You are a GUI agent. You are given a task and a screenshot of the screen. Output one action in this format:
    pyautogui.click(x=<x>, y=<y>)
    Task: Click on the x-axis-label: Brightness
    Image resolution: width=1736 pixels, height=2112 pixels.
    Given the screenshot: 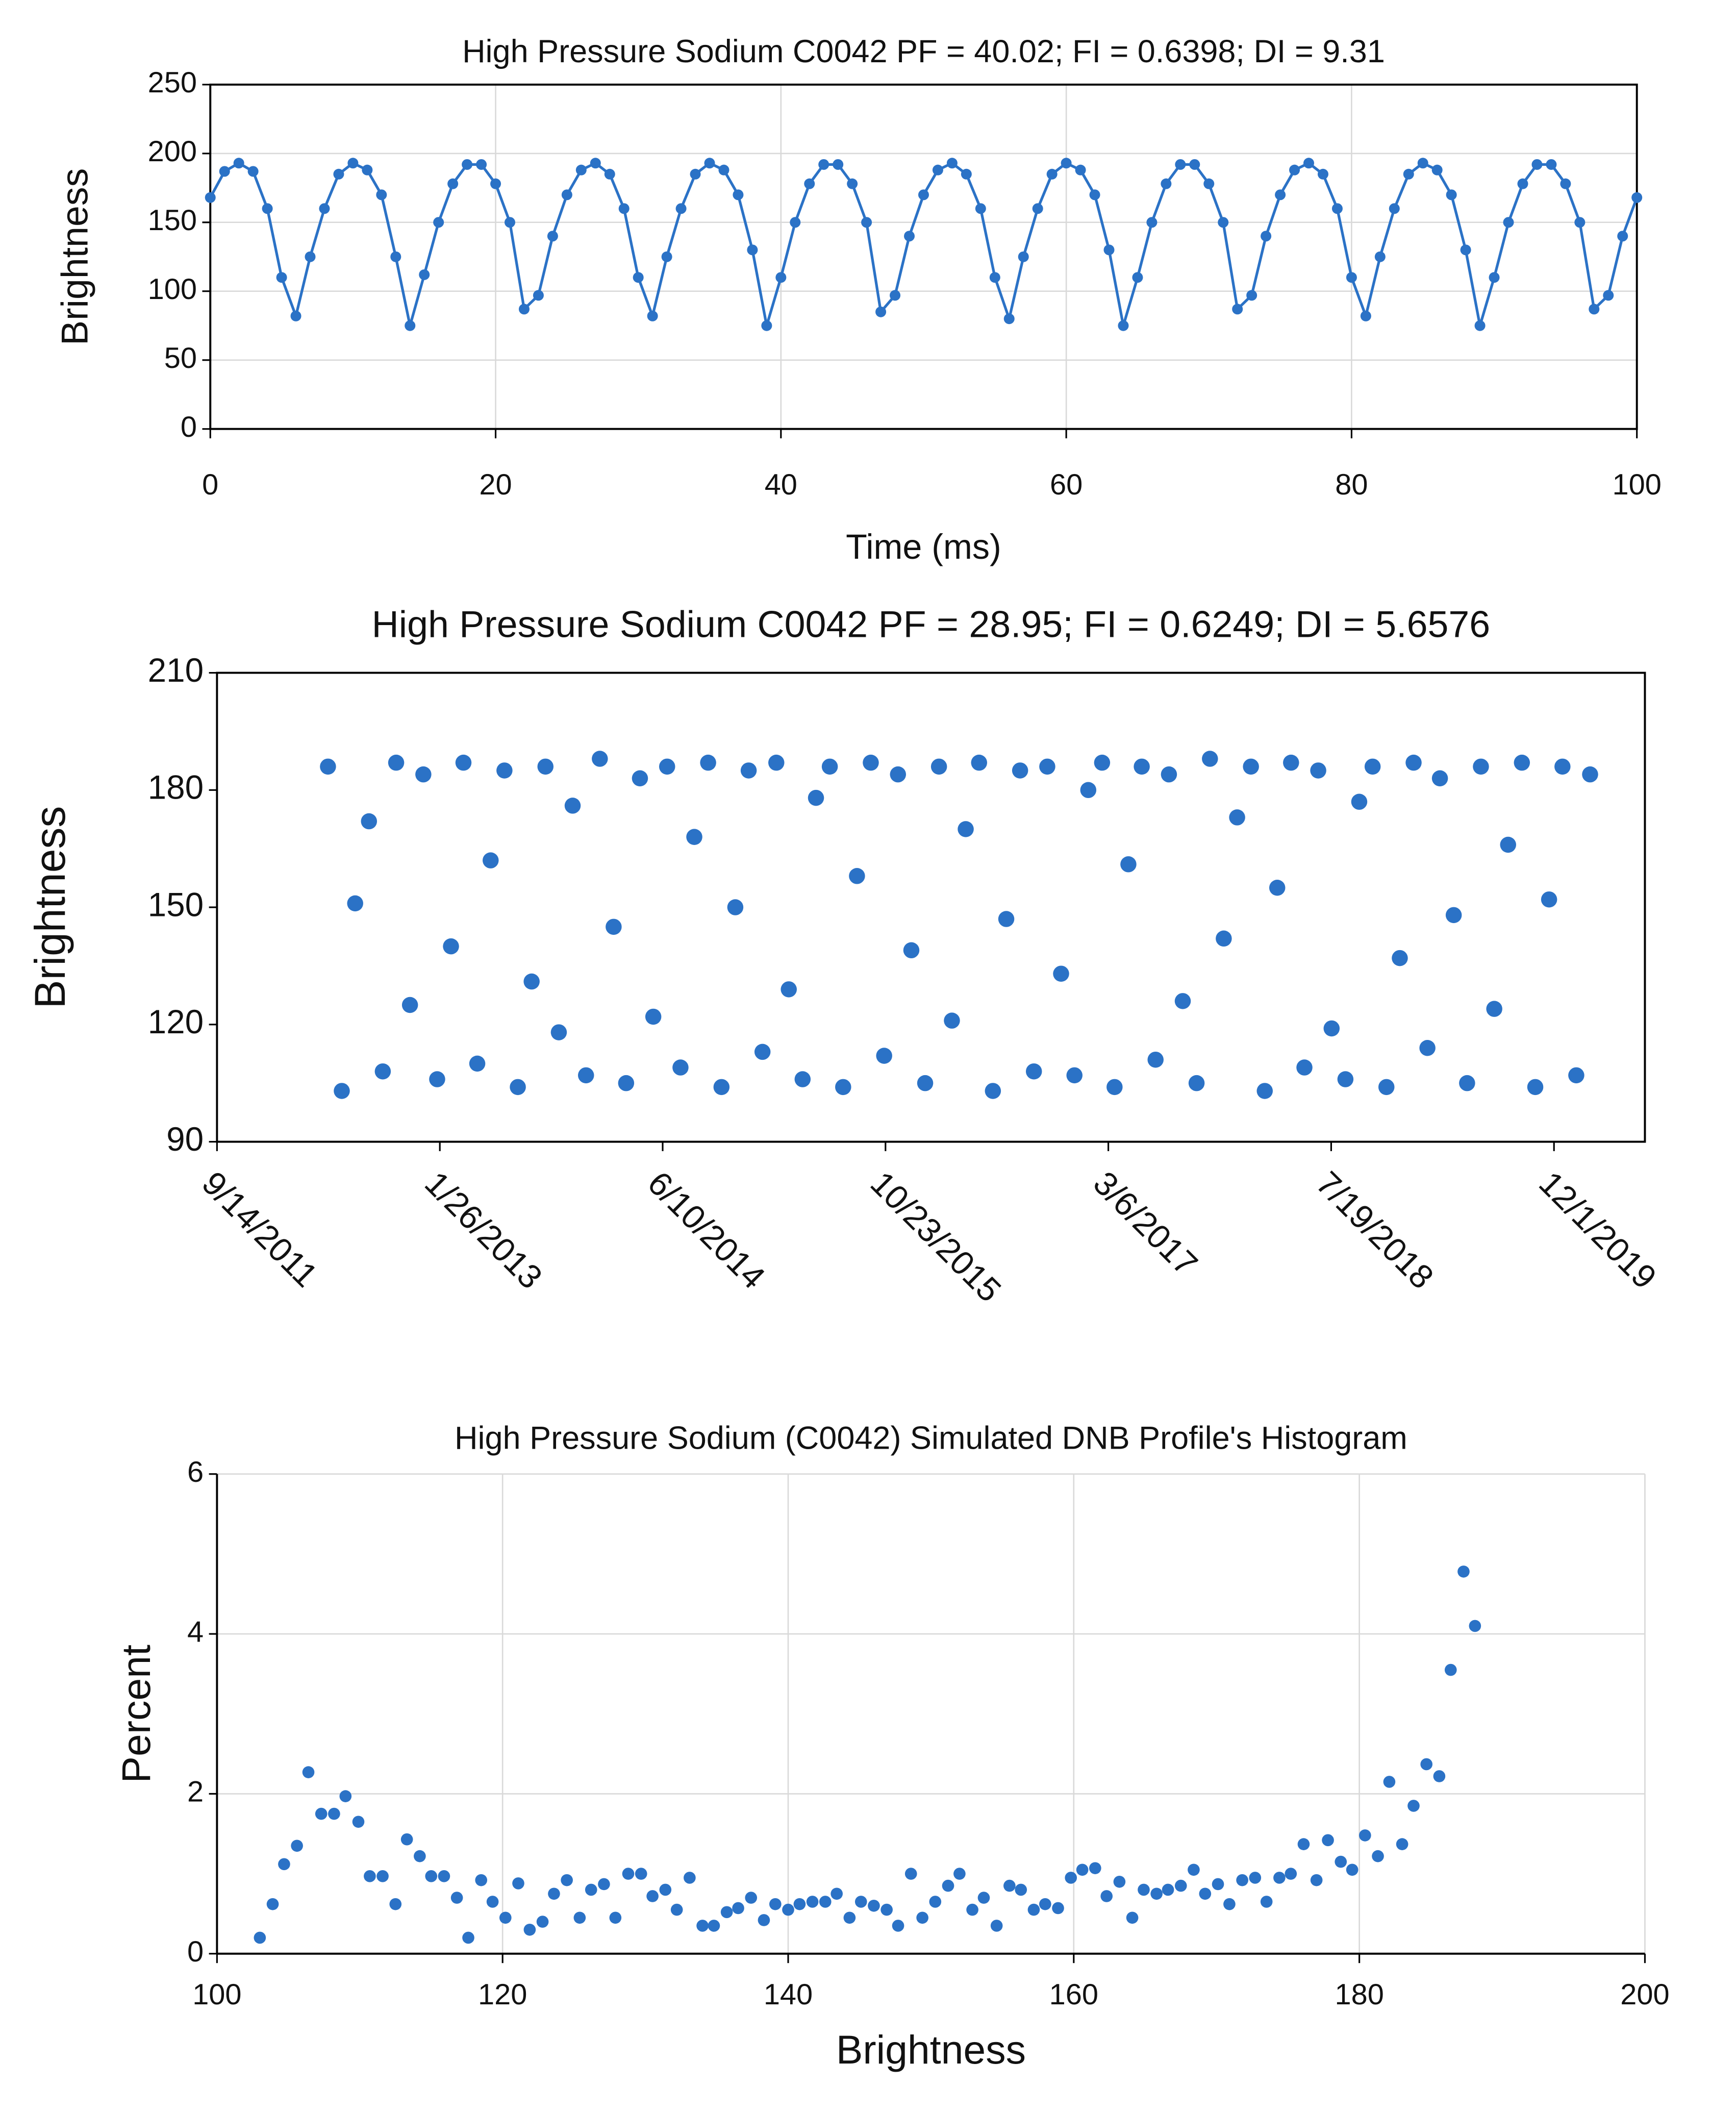 What is the action you would take?
    pyautogui.click(x=931, y=2049)
    